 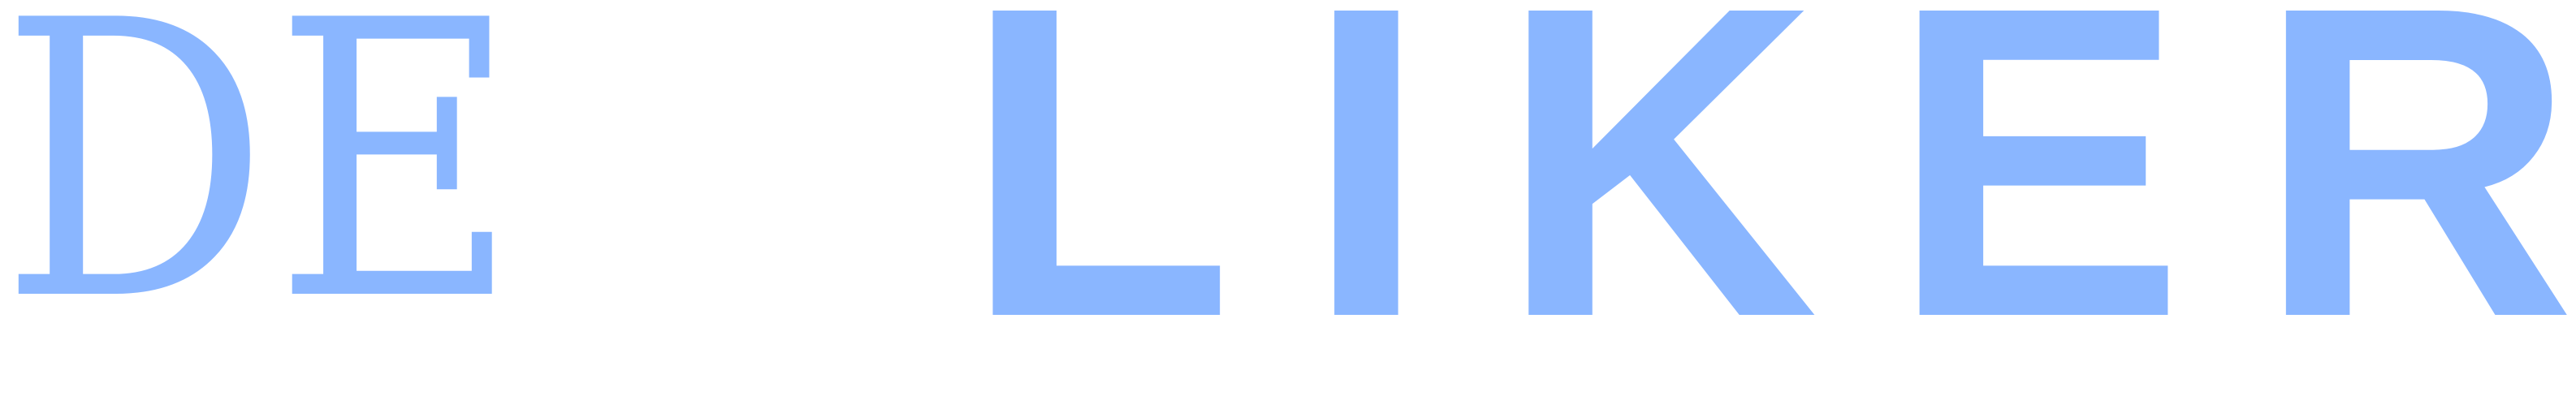 What do you see at coordinates (2416, 204) in the screenshot?
I see `logo-letter-r: R` at bounding box center [2416, 204].